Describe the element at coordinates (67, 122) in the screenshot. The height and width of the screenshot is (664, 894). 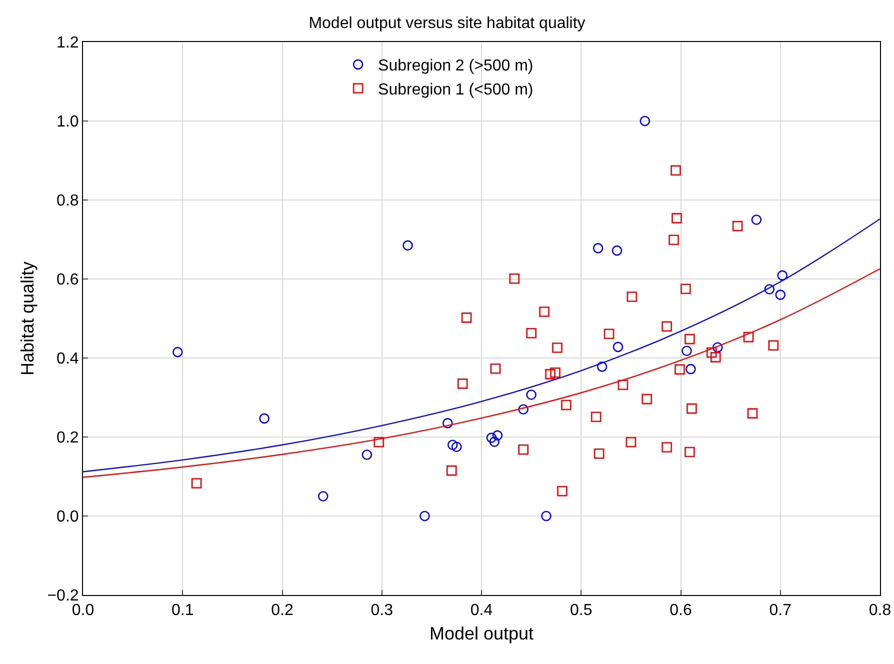
I see `y-tick-label: 1.0` at that location.